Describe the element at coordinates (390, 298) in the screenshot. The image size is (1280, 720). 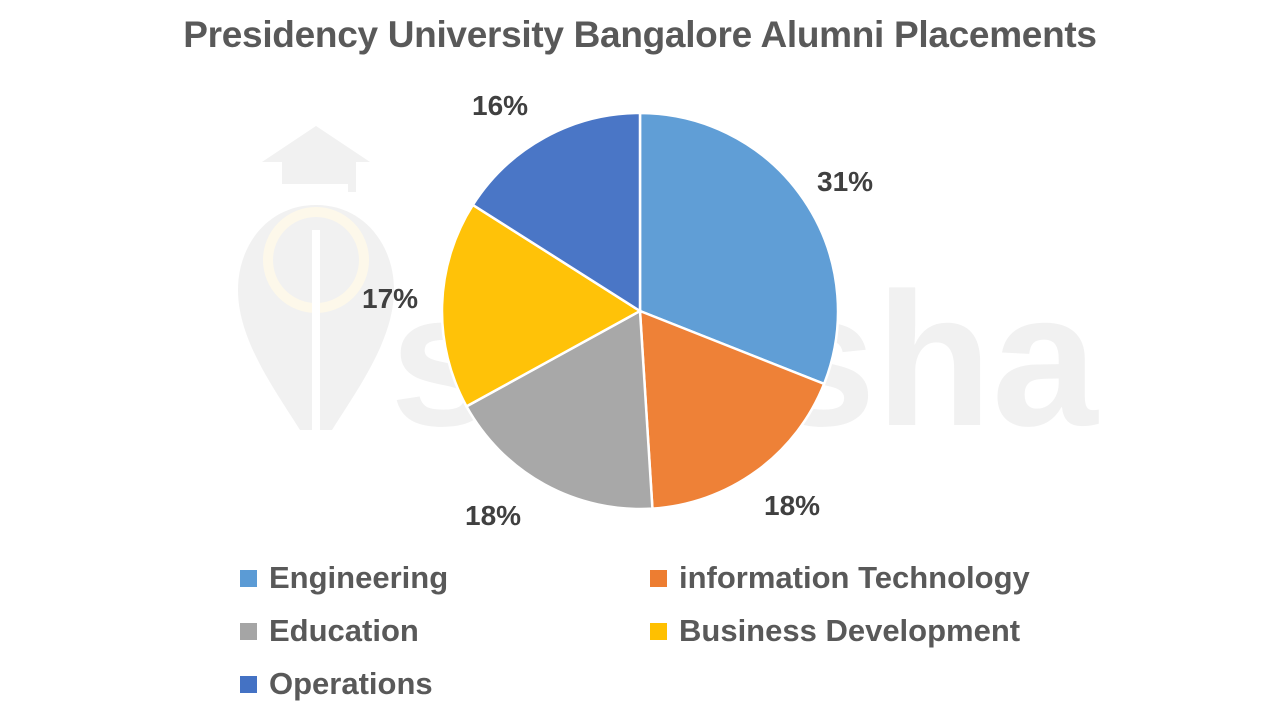
I see `data-label-business-development: 17%` at that location.